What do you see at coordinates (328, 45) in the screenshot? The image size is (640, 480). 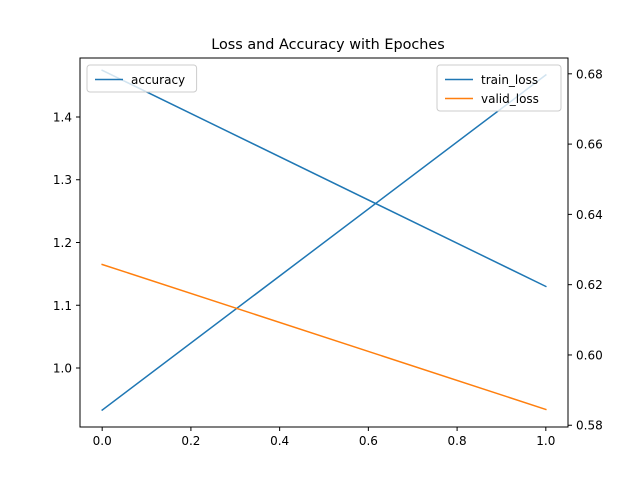 I see `chart-title: Loss and Accuracy with Epoches` at bounding box center [328, 45].